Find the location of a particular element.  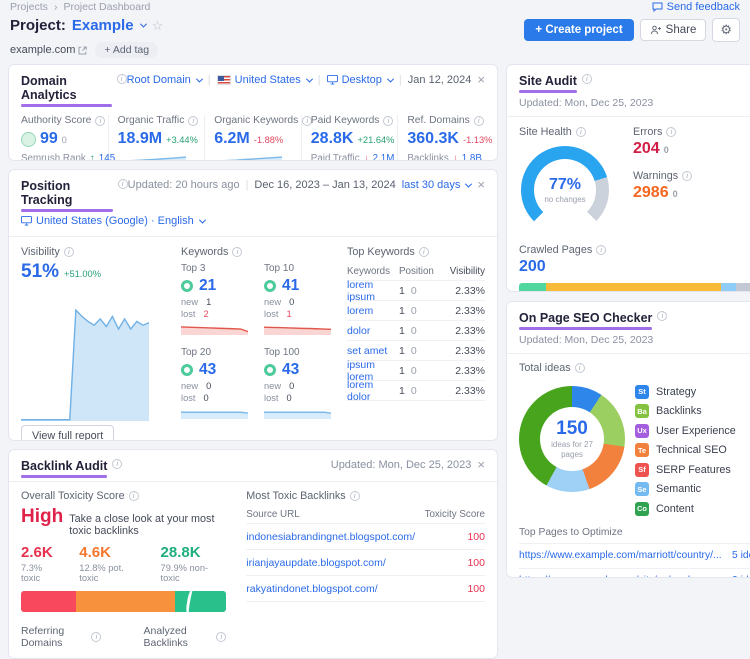

period-selector: last 30 days is located at coordinates (437, 185).